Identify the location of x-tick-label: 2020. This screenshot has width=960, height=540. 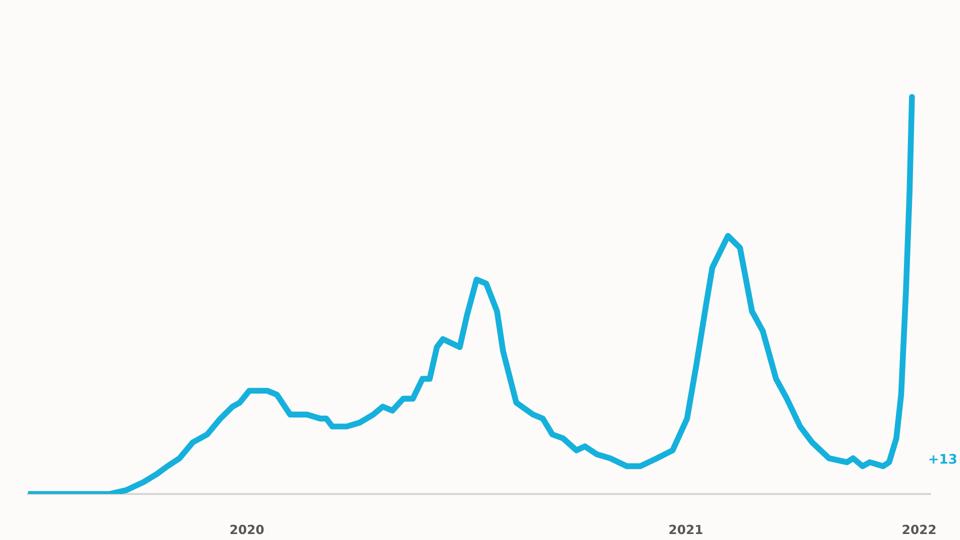
(247, 529).